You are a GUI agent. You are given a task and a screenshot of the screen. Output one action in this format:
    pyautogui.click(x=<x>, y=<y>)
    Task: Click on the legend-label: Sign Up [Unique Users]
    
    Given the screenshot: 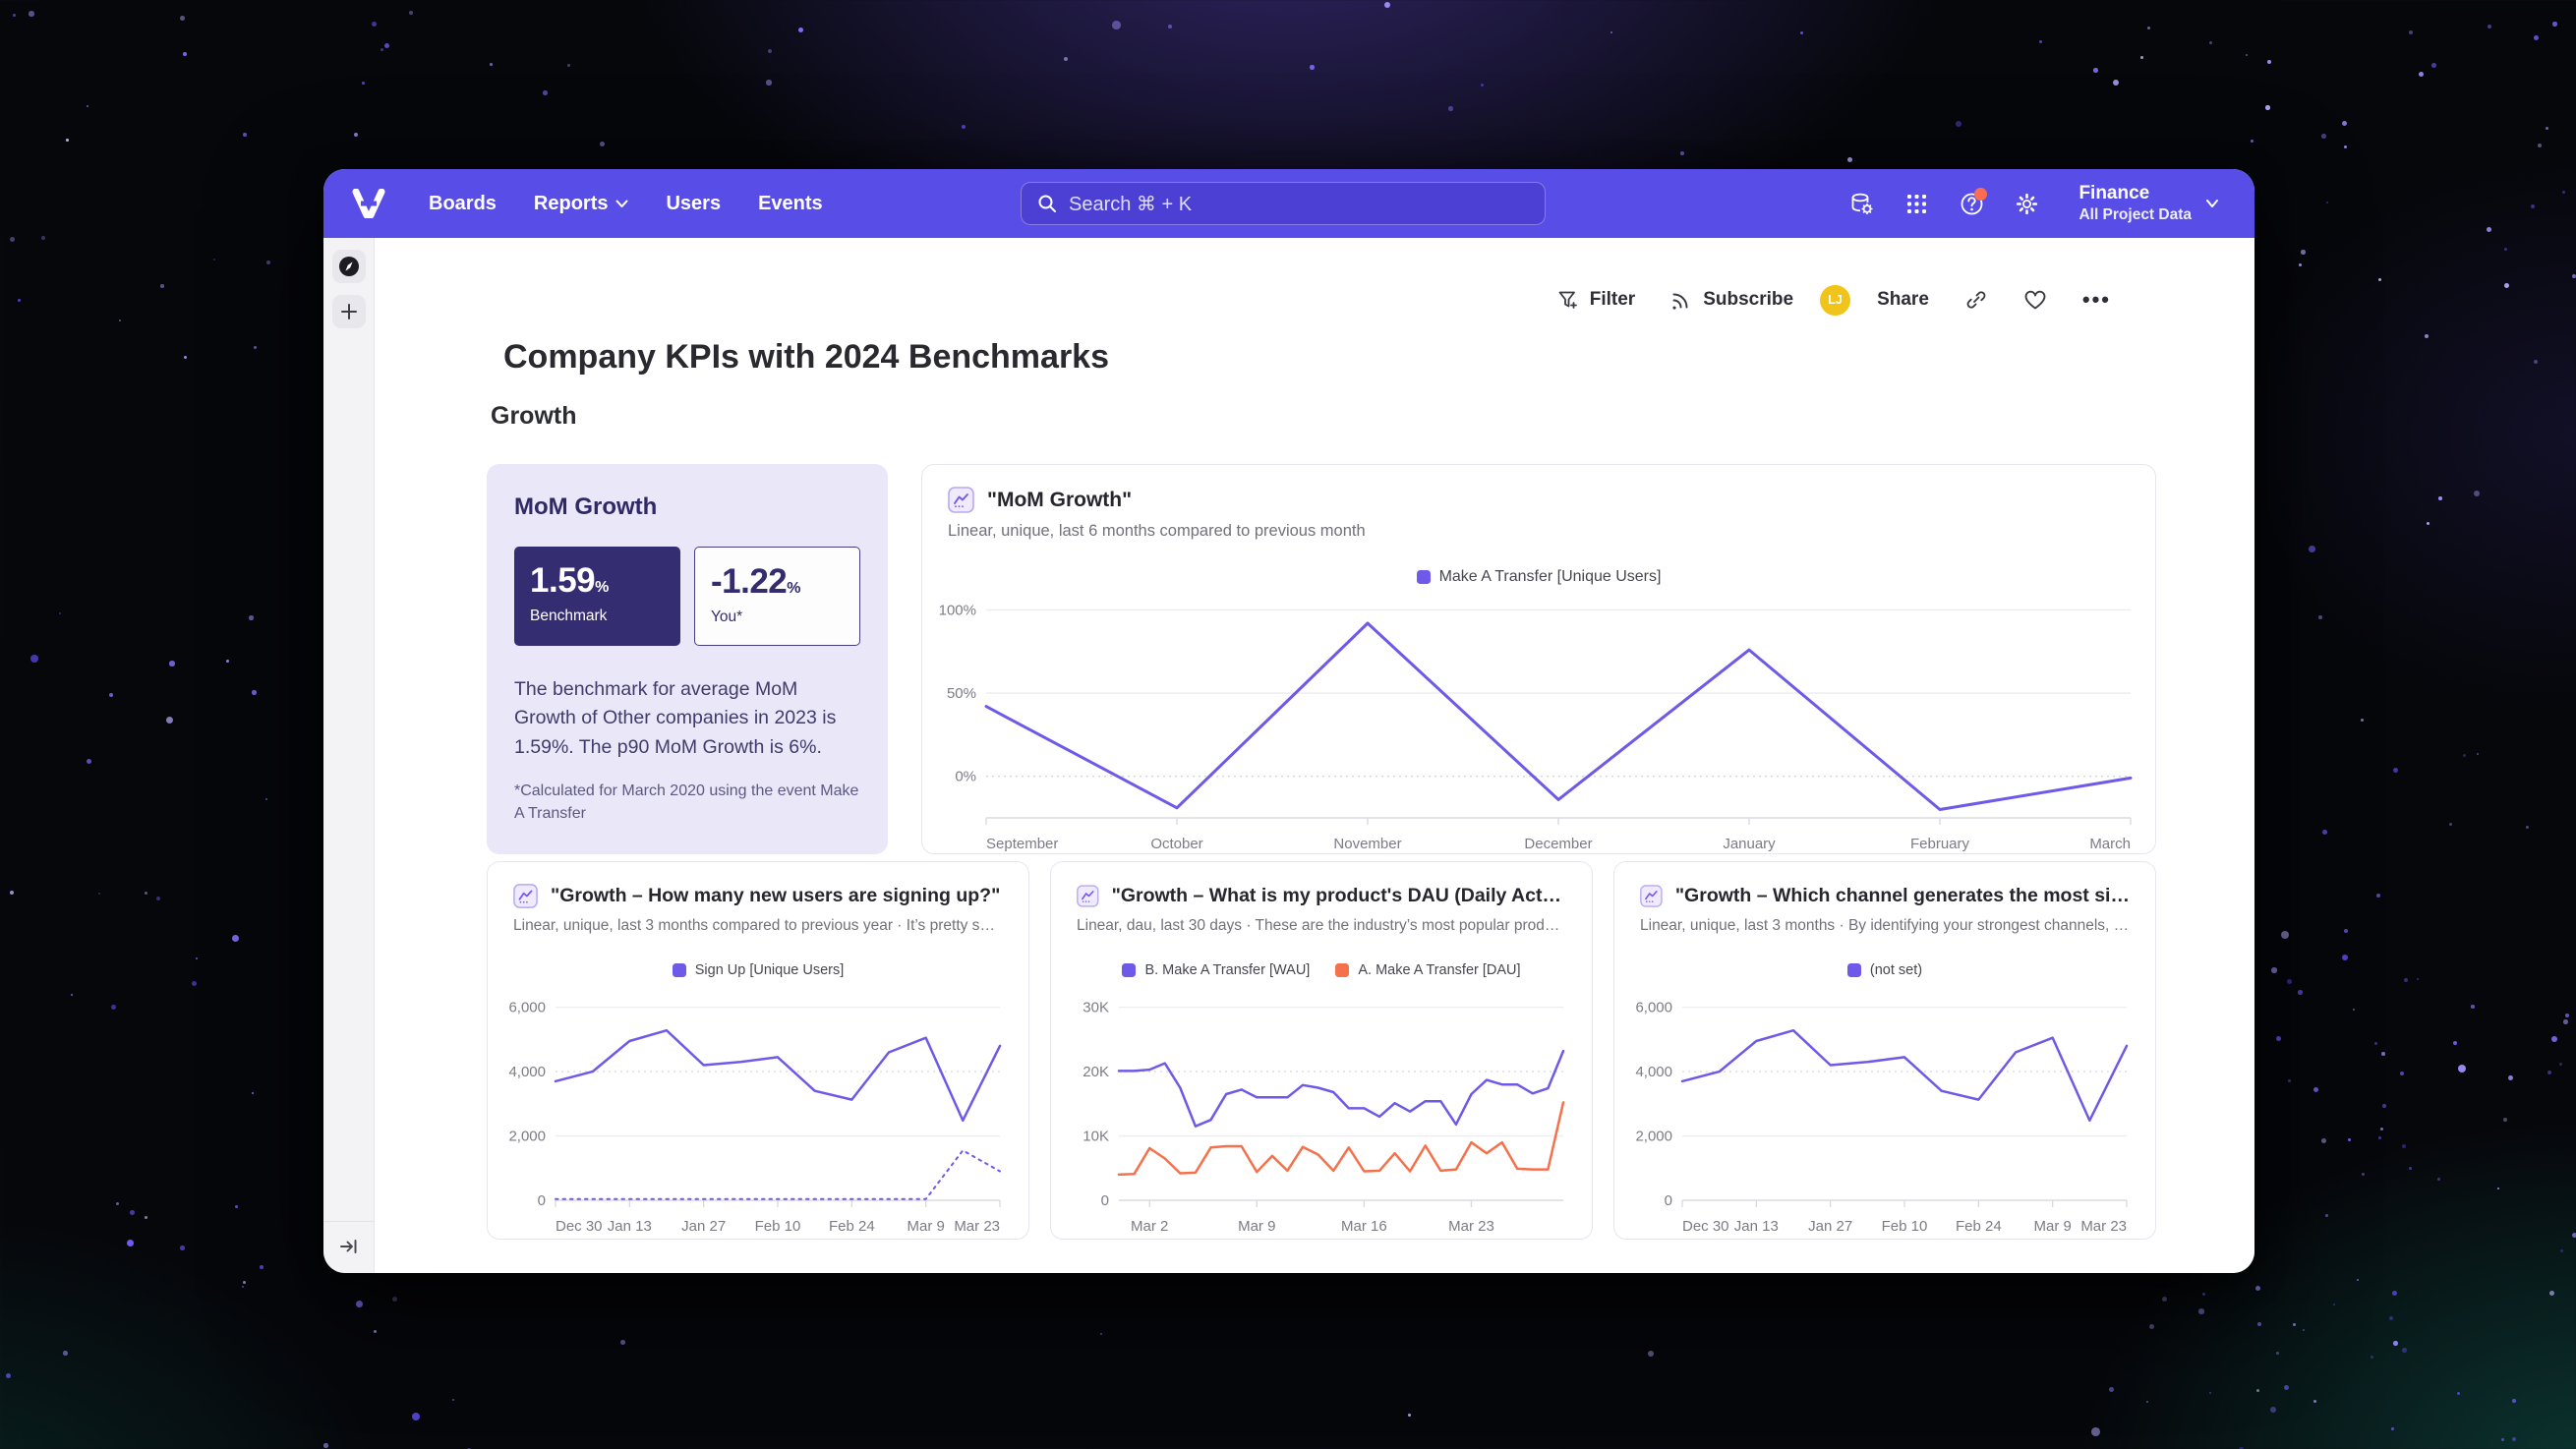 What is the action you would take?
    pyautogui.click(x=769, y=970)
    